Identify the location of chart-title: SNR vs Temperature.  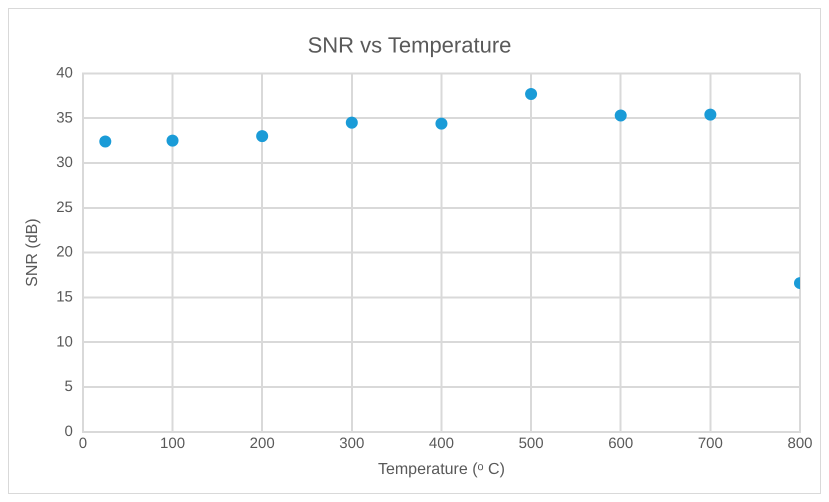
(410, 45).